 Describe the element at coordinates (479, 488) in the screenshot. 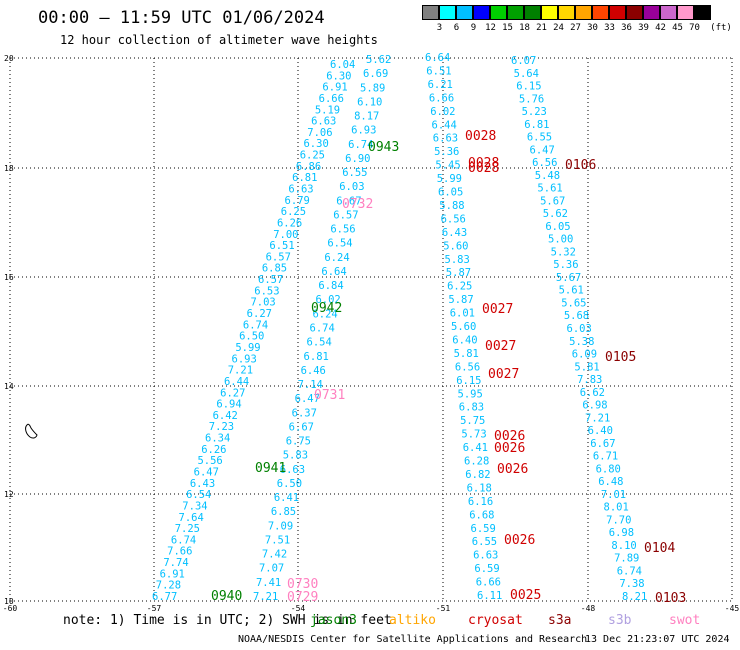

I see `swh-value-label: 6.18` at that location.